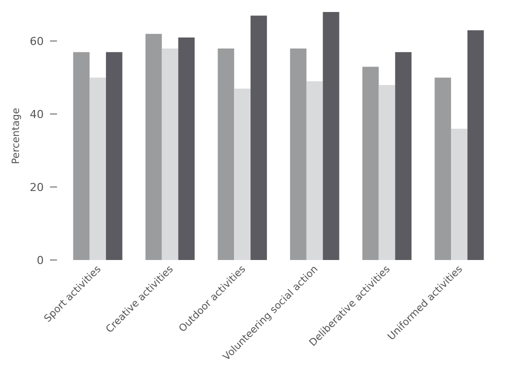 The image size is (509, 368). I want to click on y-tick-label: 0, so click(40, 260).